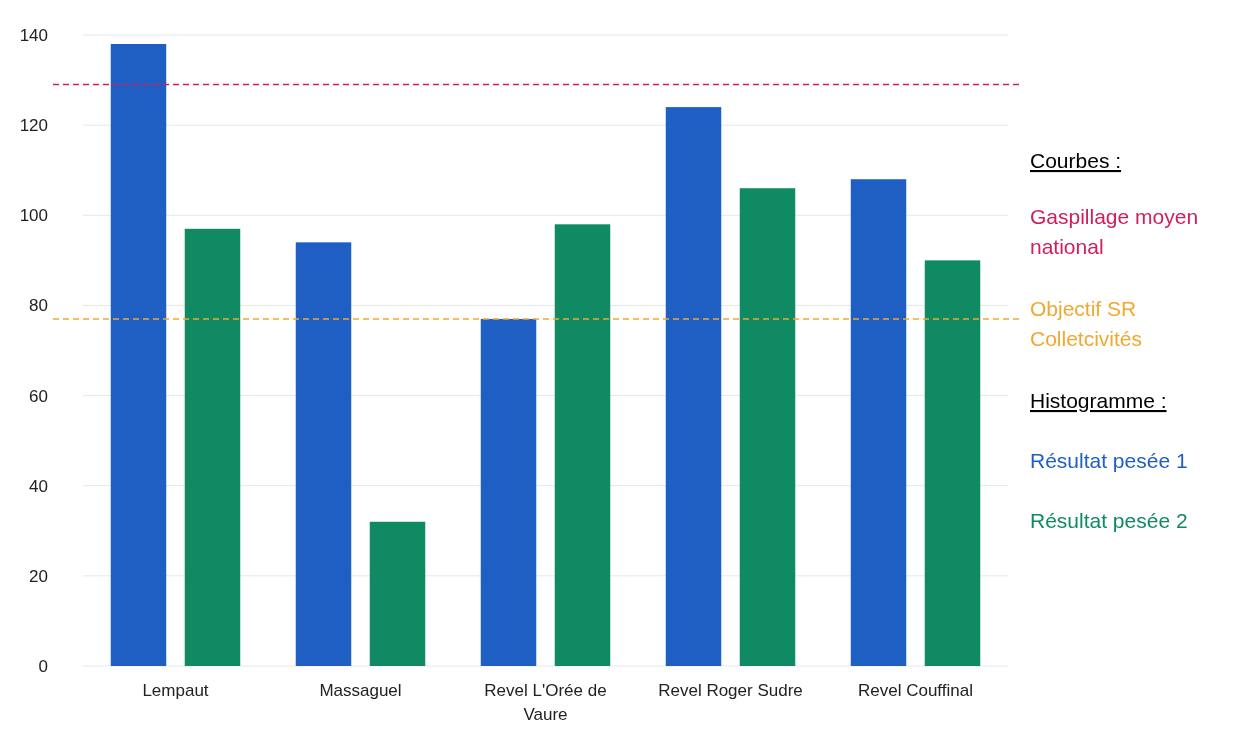  What do you see at coordinates (38, 576) in the screenshot?
I see `y-tick-label: 20` at bounding box center [38, 576].